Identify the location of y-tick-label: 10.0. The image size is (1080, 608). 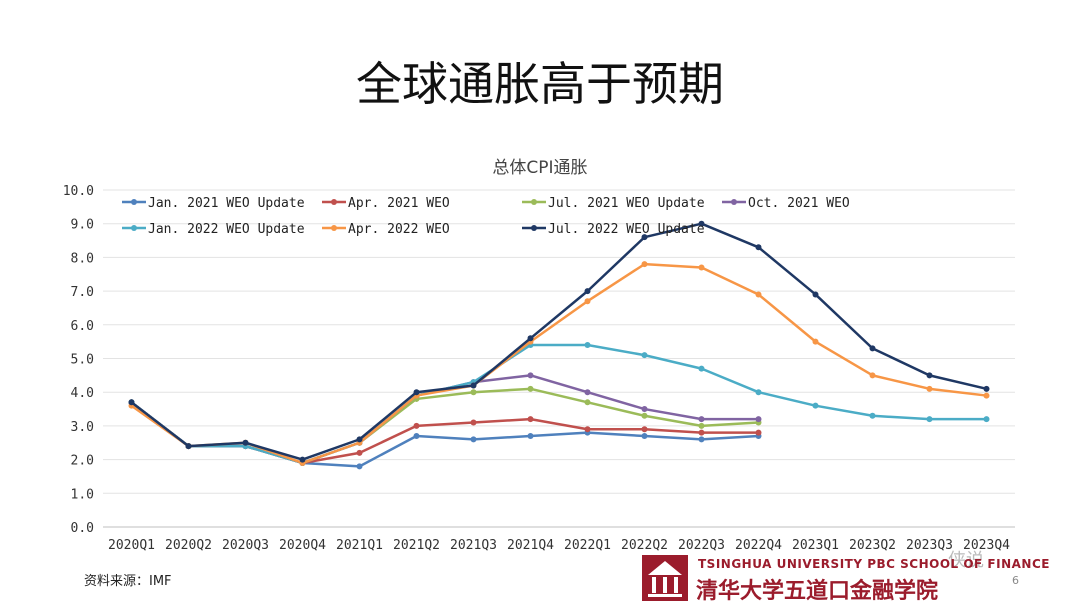
(78, 191).